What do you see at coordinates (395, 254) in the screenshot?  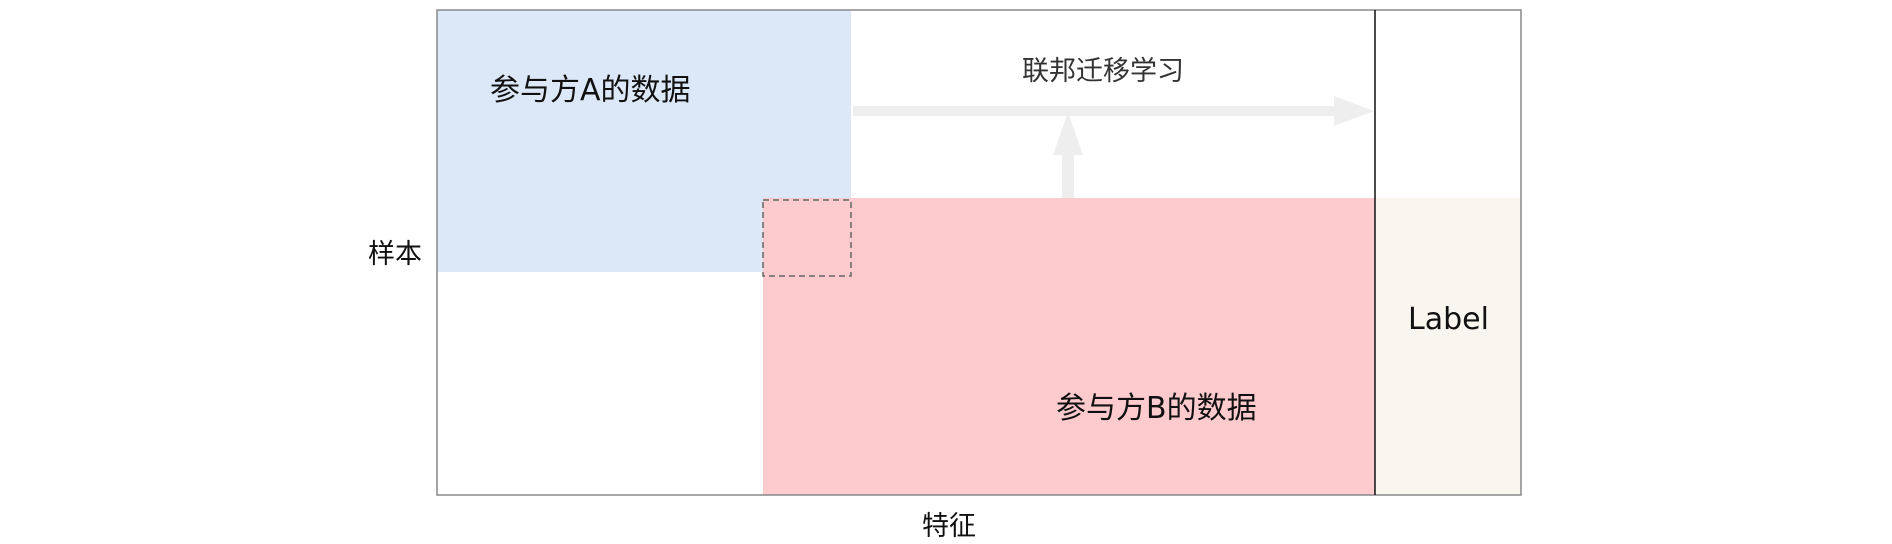 I see `y-axis-label: 样本` at bounding box center [395, 254].